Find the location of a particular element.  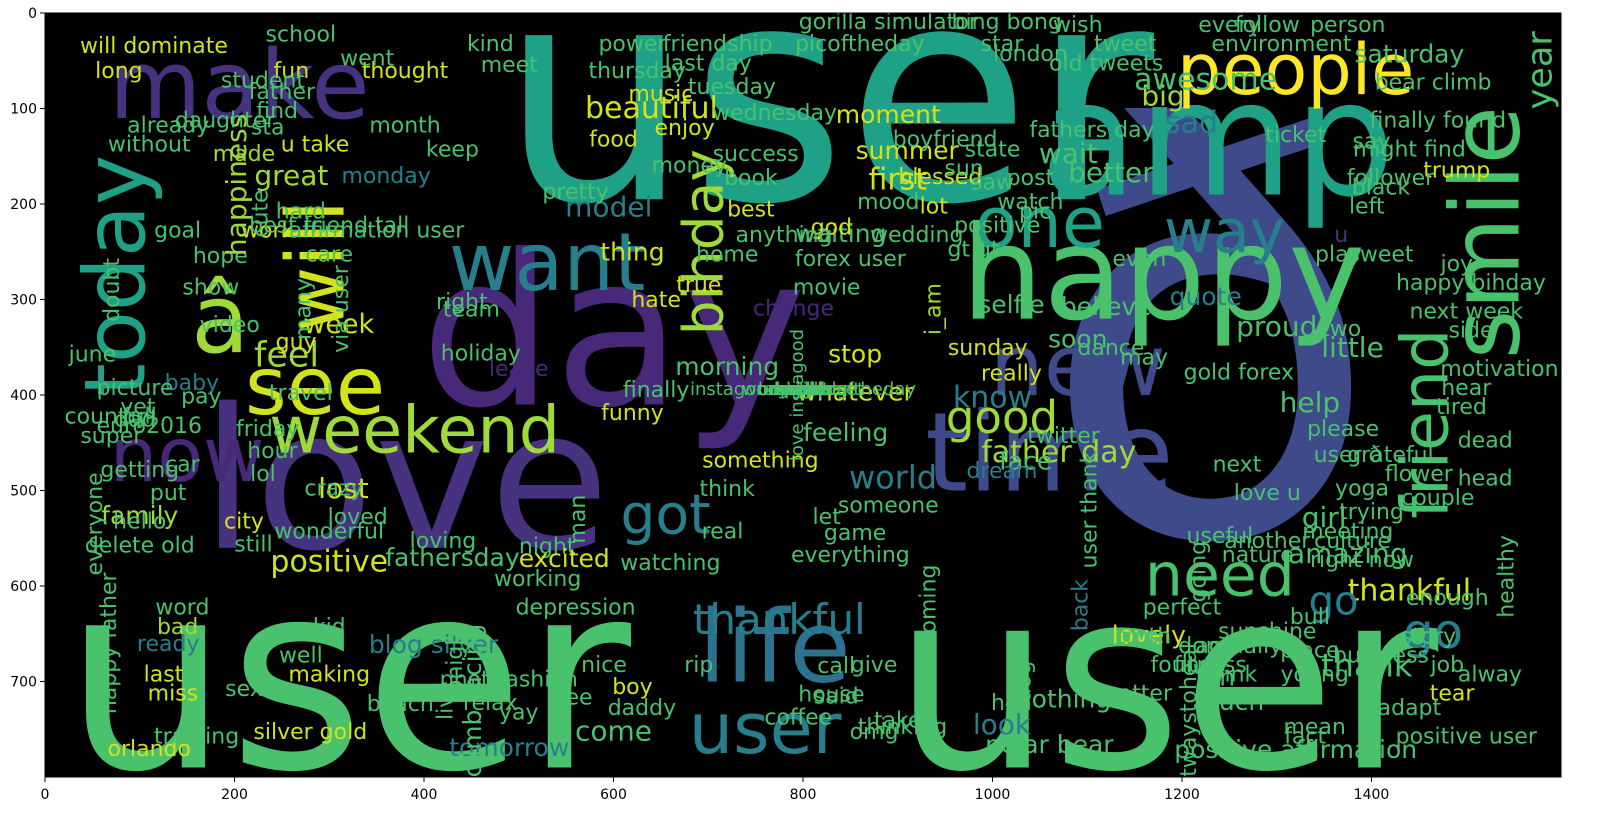

word-instagood-photooftheday: instagood photooftheday is located at coordinates (803, 389).